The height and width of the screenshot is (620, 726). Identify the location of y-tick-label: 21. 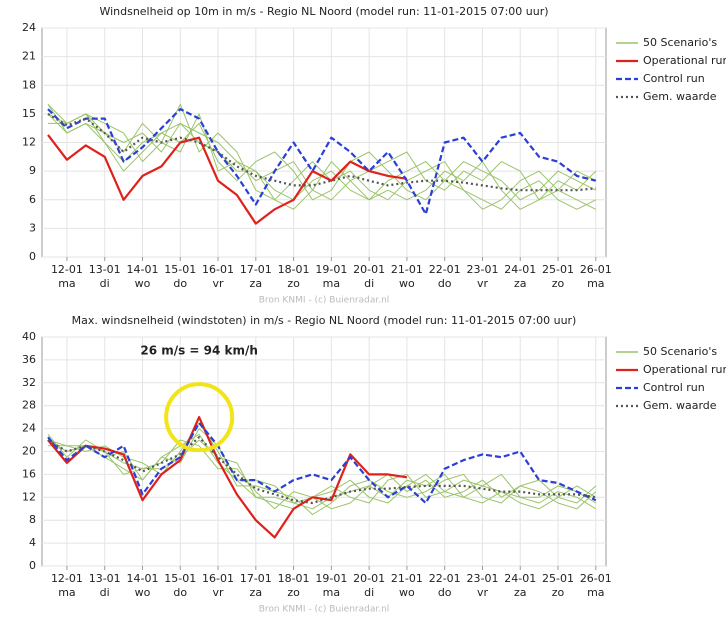
(29, 56).